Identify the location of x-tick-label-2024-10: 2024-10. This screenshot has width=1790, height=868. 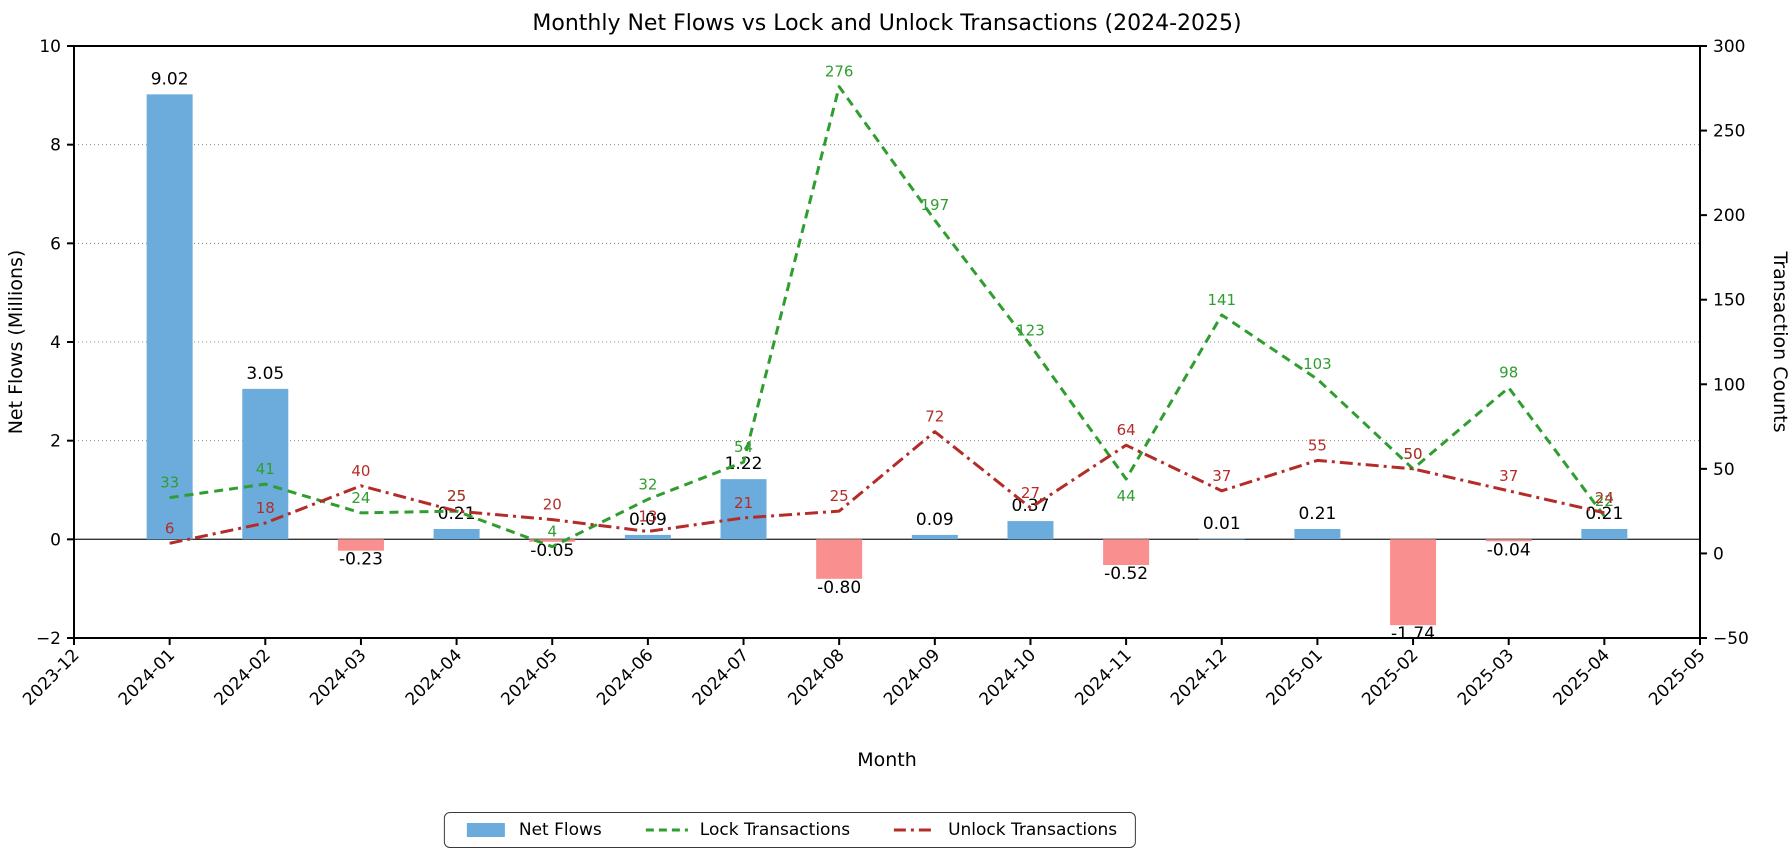
(1008, 677).